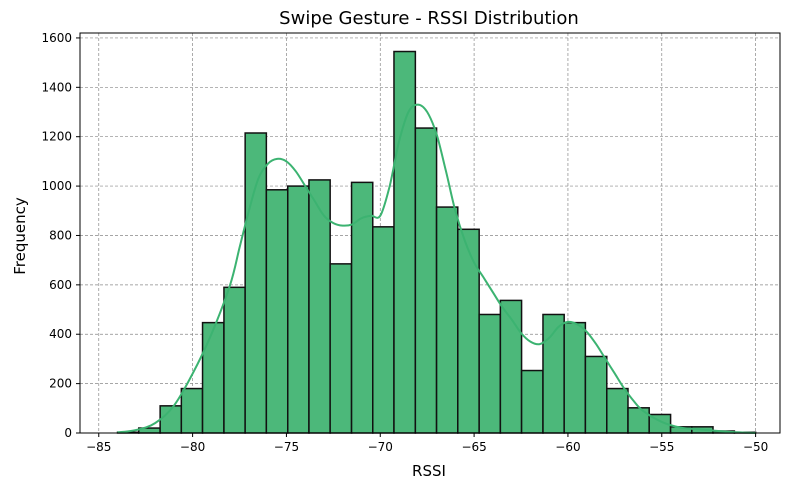 The image size is (790, 490). What do you see at coordinates (56, 186) in the screenshot?
I see `y-tick-label: 1000` at bounding box center [56, 186].